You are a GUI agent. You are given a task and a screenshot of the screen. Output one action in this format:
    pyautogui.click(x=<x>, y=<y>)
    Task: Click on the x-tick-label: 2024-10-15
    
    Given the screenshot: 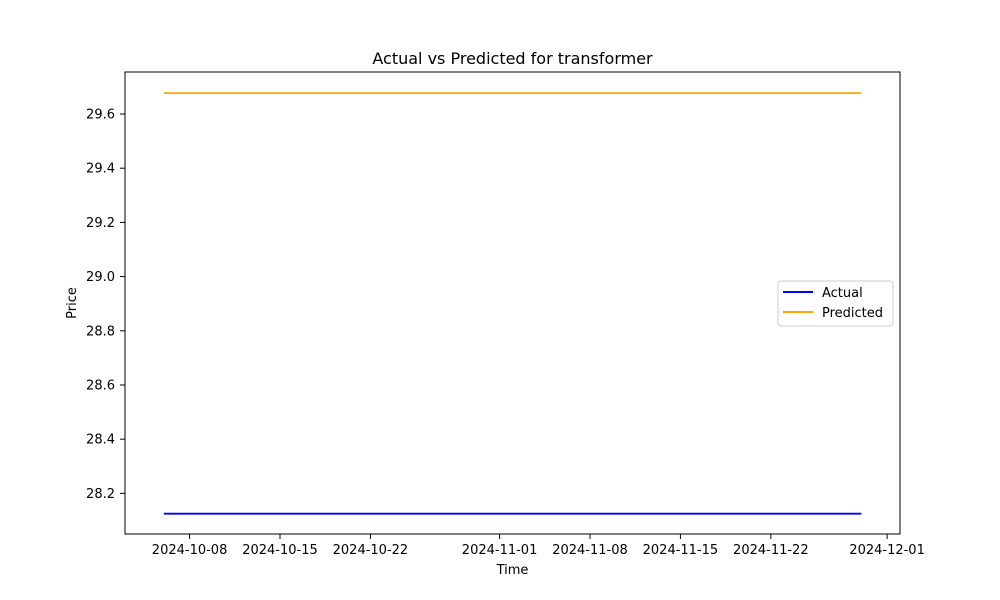 What is the action you would take?
    pyautogui.click(x=280, y=550)
    